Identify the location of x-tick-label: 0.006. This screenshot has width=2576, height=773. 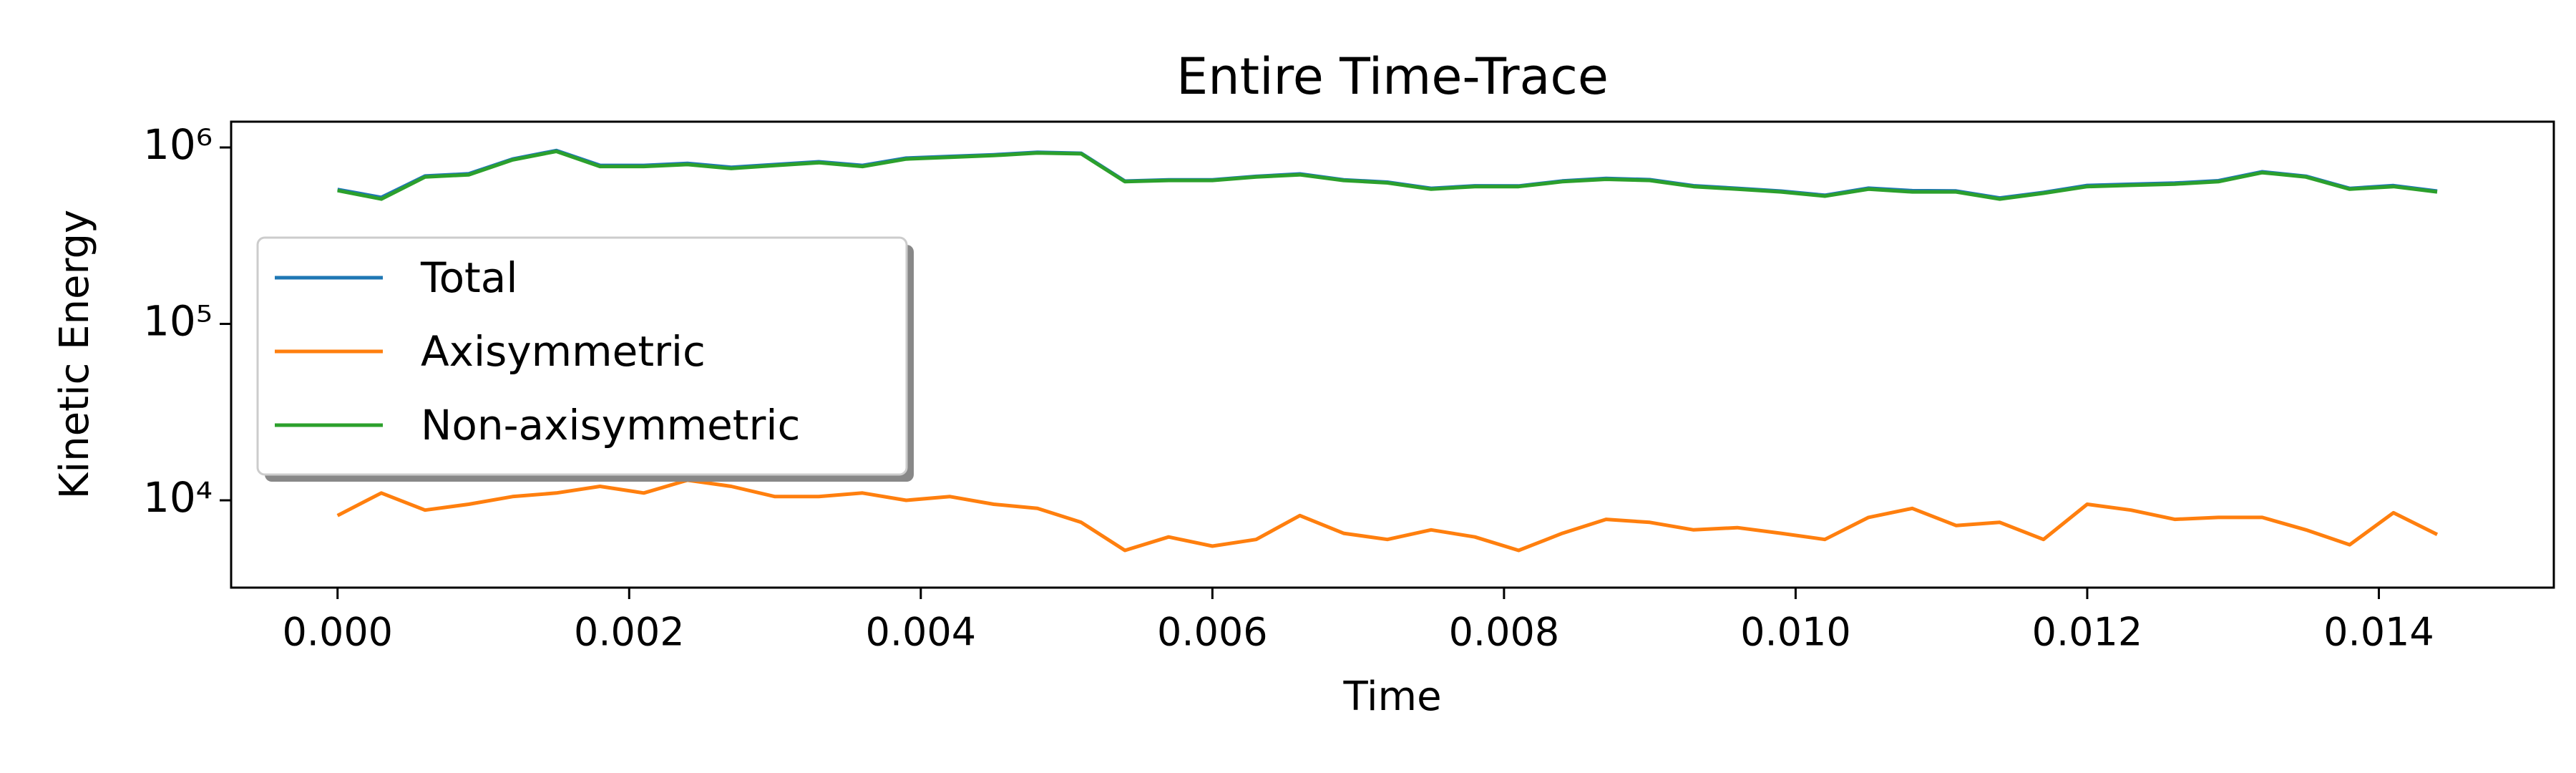
(1212, 632).